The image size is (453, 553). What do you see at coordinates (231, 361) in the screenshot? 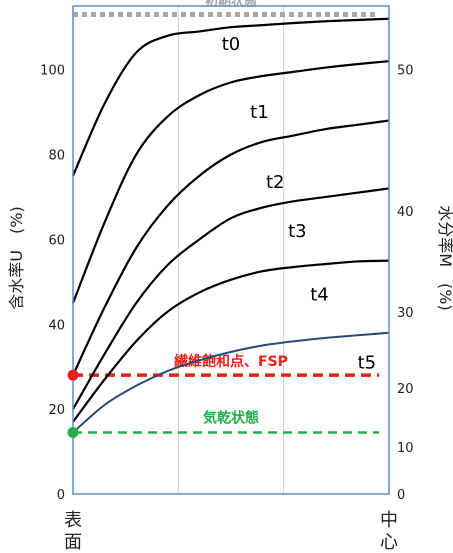
I see `reference-line-label-2: 繊維飽和点、FSP` at bounding box center [231, 361].